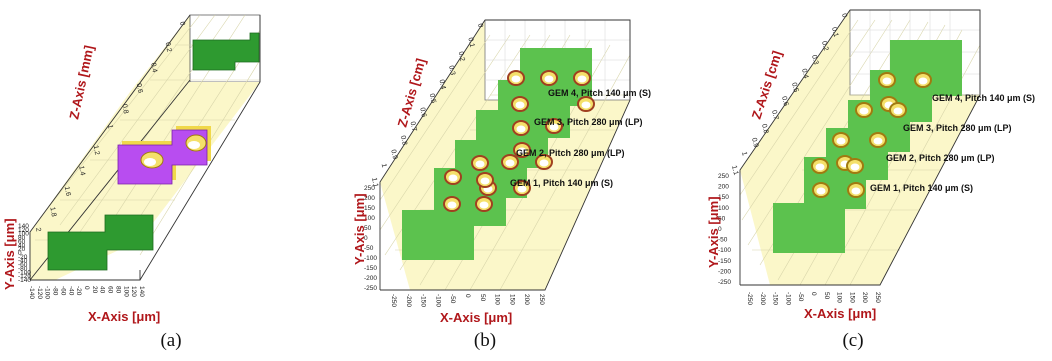  What do you see at coordinates (804, 73) in the screenshot?
I see `panel-c-z-tick: 0.4` at bounding box center [804, 73].